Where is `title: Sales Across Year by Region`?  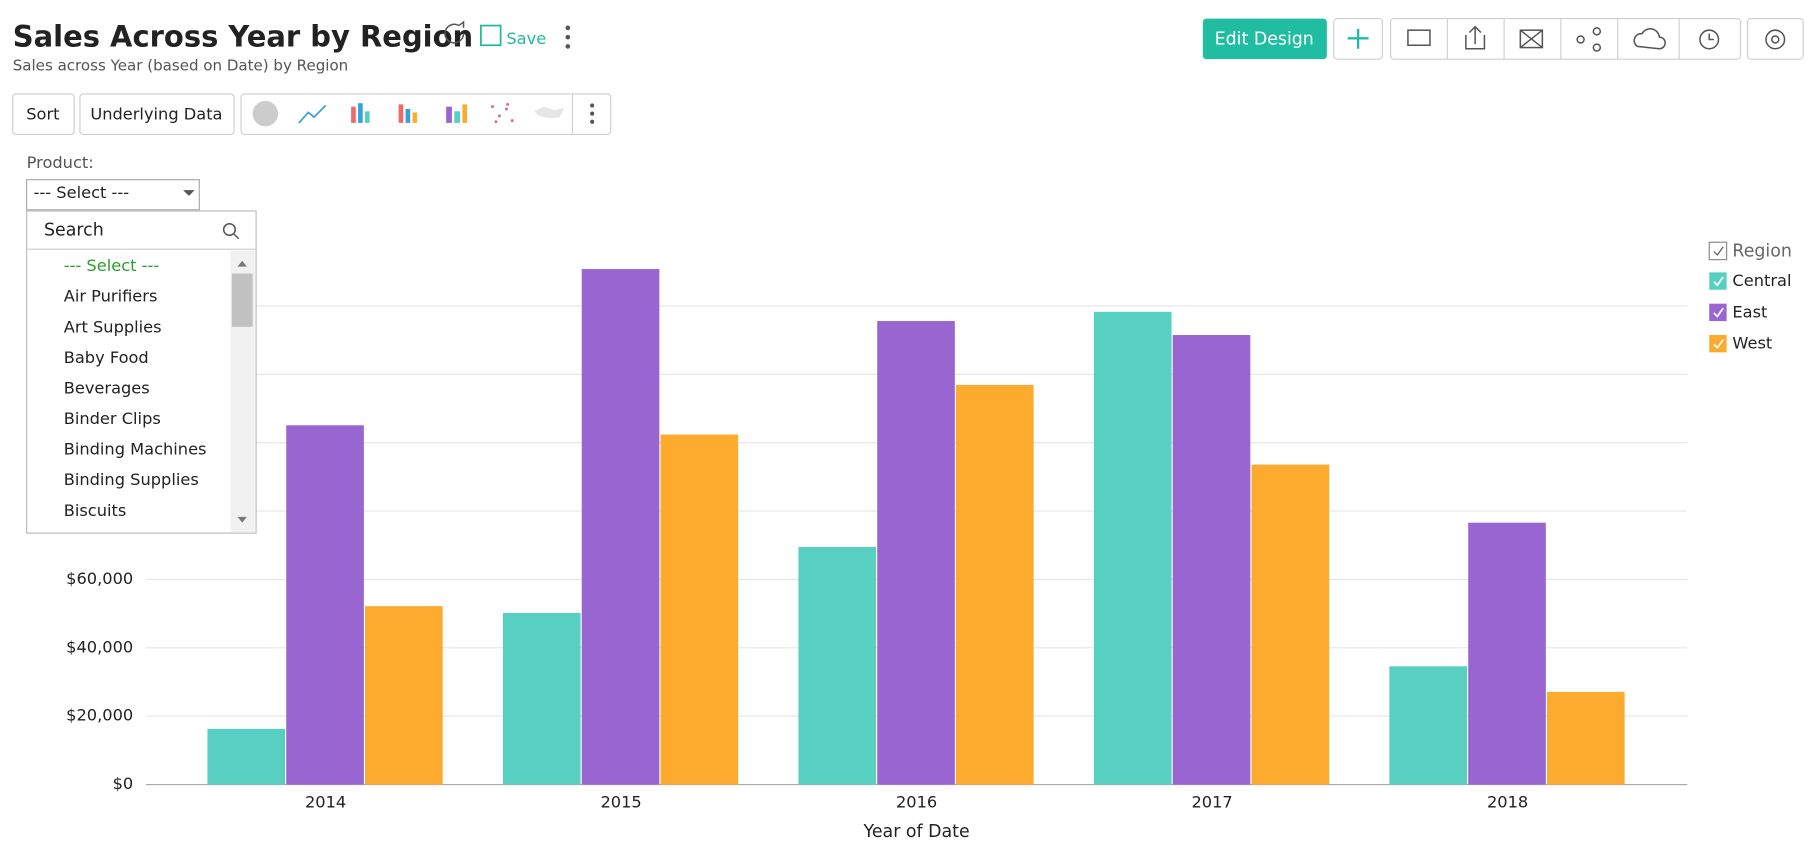 title: Sales Across Year by Region is located at coordinates (243, 36).